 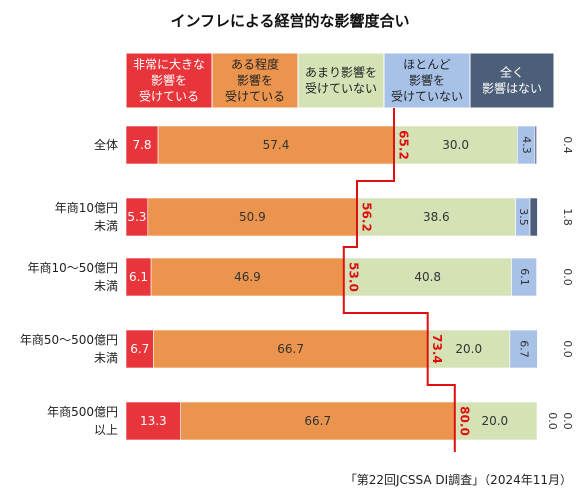 What do you see at coordinates (86, 207) in the screenshot?
I see `category-label: 年商10億円` at bounding box center [86, 207].